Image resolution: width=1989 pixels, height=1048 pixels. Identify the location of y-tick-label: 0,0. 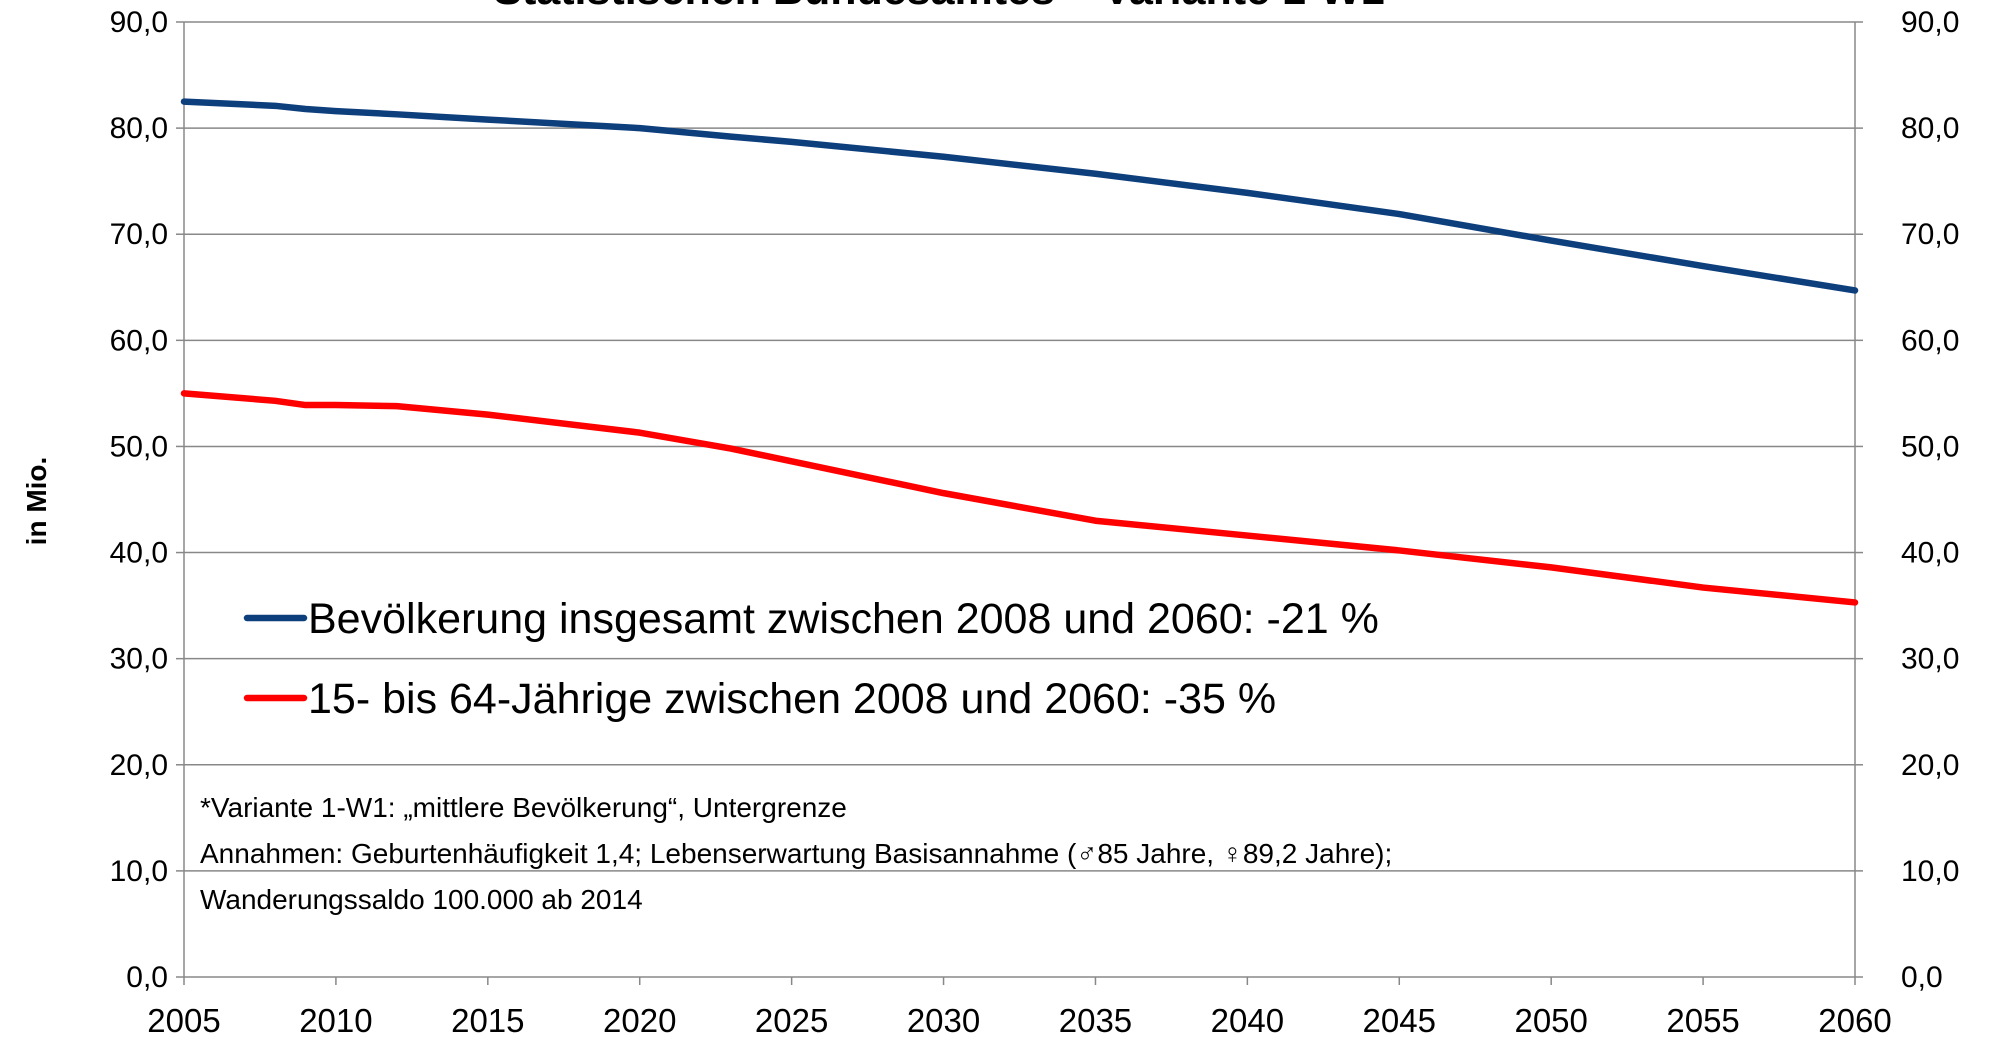
(147, 977).